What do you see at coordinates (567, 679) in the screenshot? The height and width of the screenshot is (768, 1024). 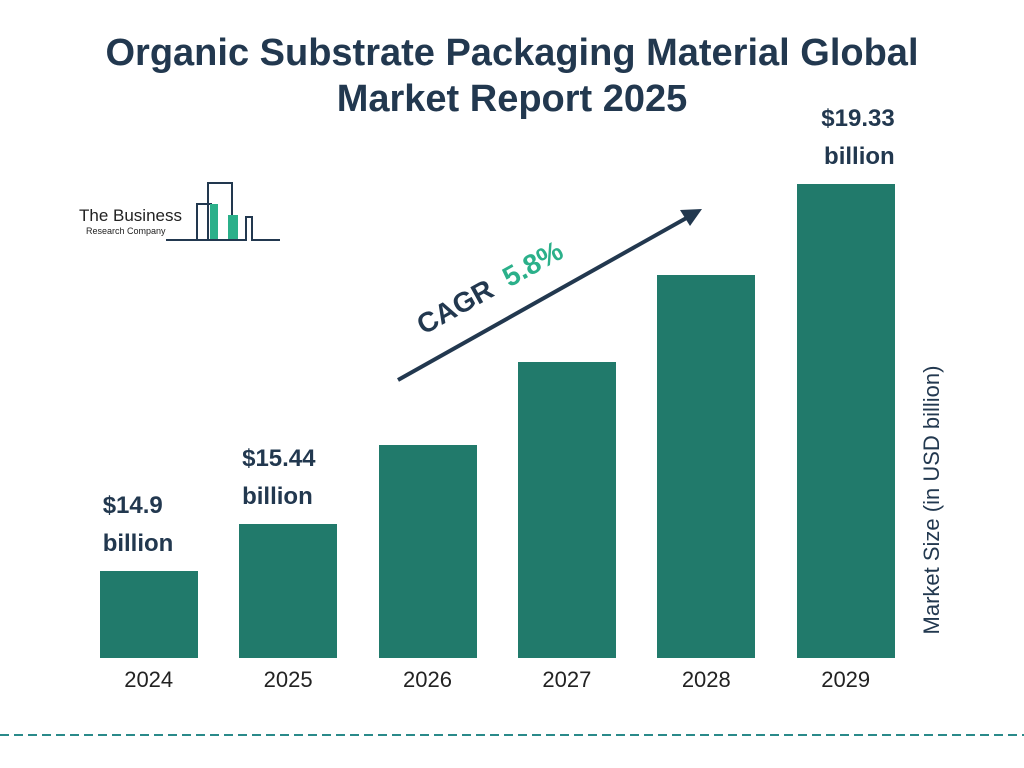 I see `x-tick-label: 2027` at bounding box center [567, 679].